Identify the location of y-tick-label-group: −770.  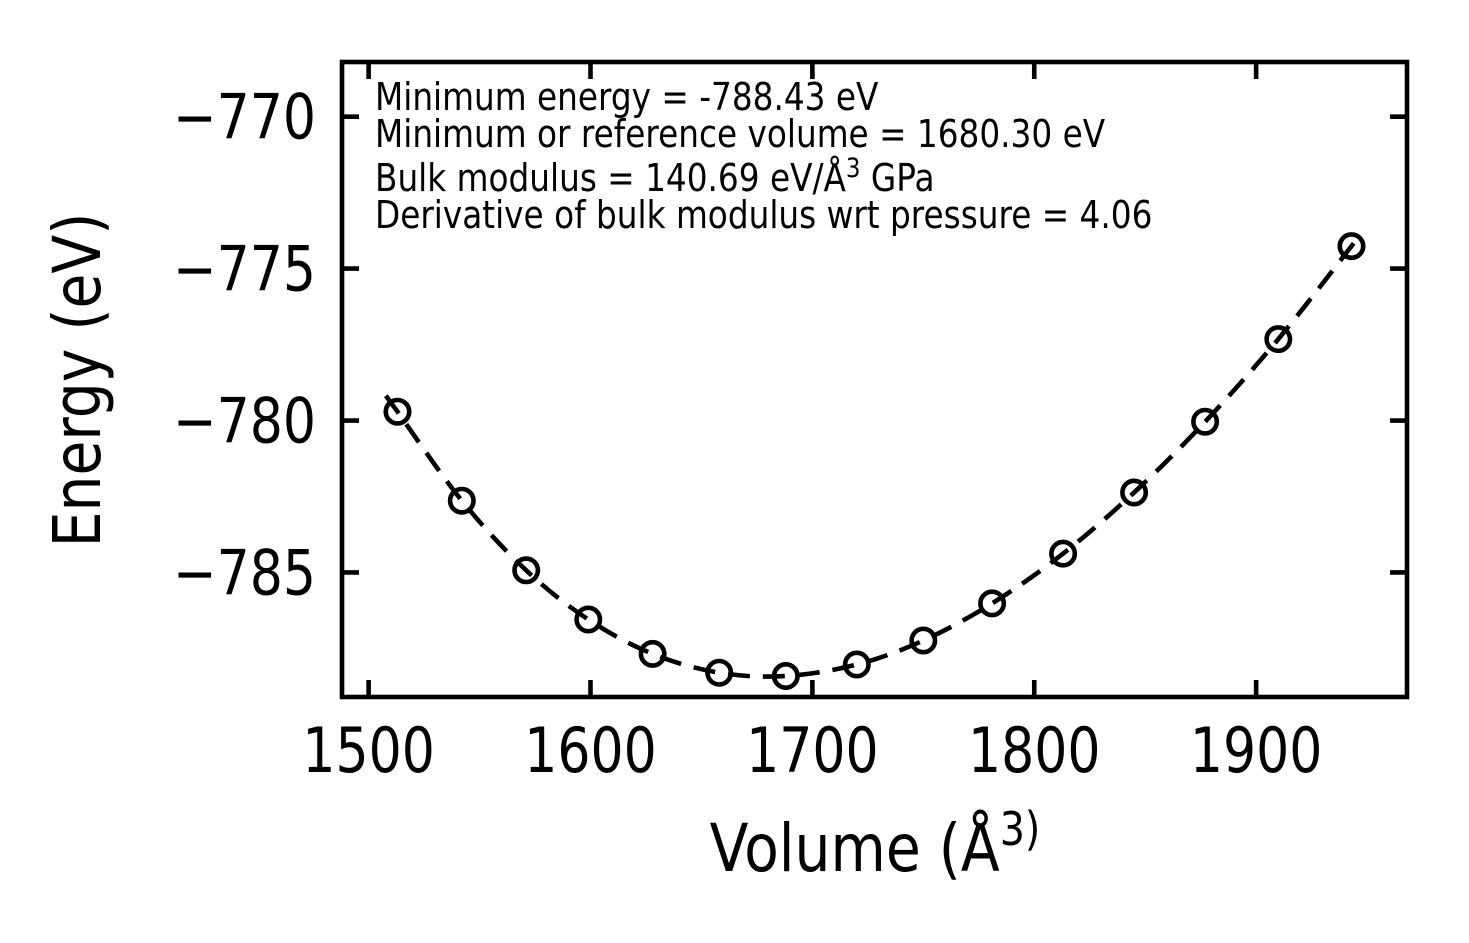
(244, 117).